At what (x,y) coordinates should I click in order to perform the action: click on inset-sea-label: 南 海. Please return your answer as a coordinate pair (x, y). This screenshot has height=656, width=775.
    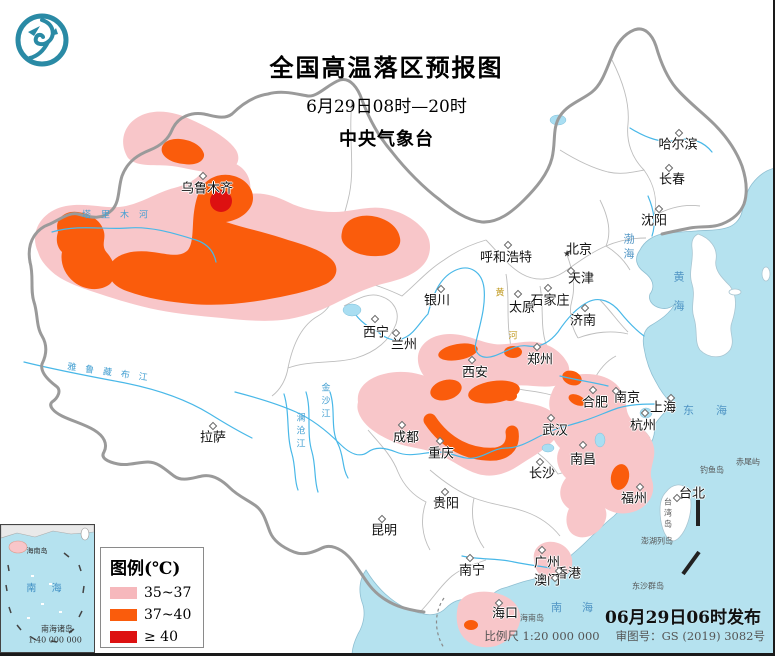
    Looking at the image, I should click on (47, 589).